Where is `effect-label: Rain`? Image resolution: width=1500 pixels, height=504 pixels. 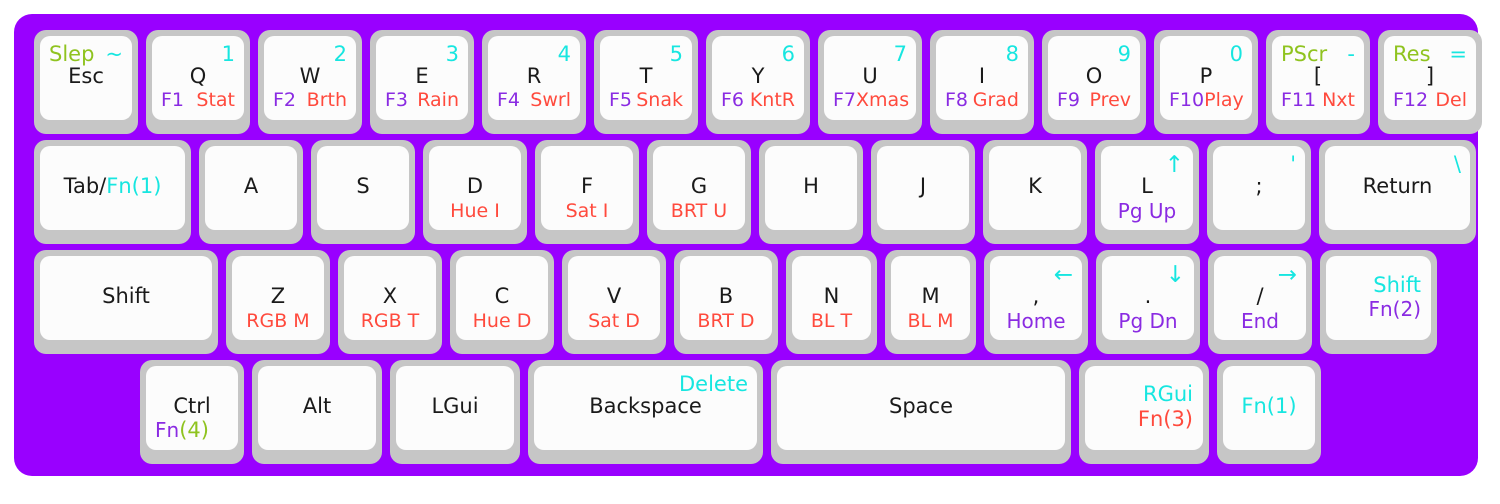 effect-label: Rain is located at coordinates (438, 100).